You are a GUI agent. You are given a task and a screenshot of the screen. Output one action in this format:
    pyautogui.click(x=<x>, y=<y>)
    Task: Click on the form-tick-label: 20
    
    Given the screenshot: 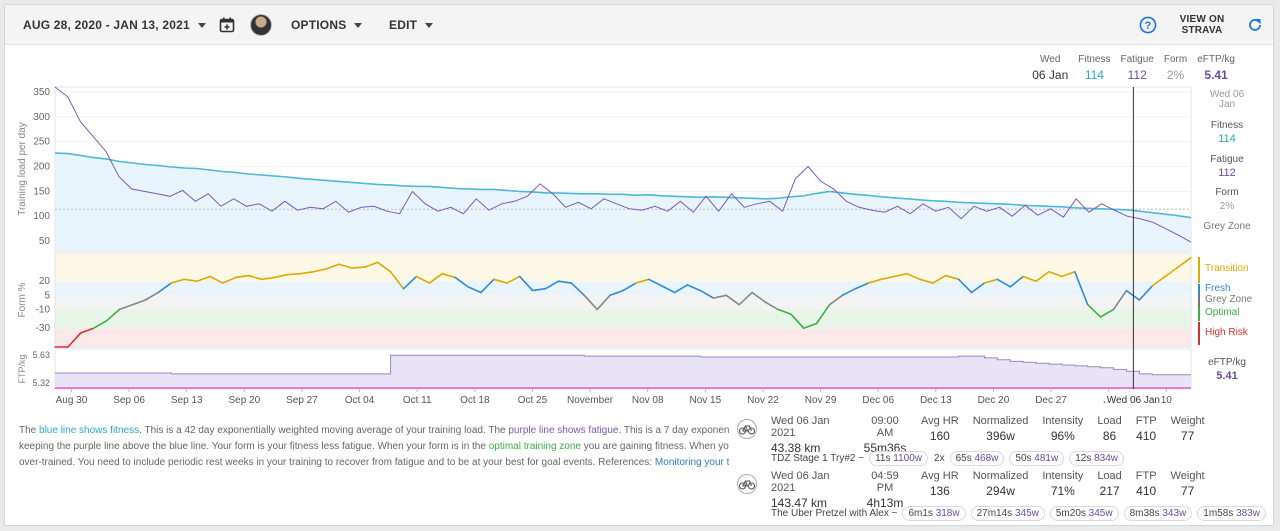 What is the action you would take?
    pyautogui.click(x=45, y=281)
    